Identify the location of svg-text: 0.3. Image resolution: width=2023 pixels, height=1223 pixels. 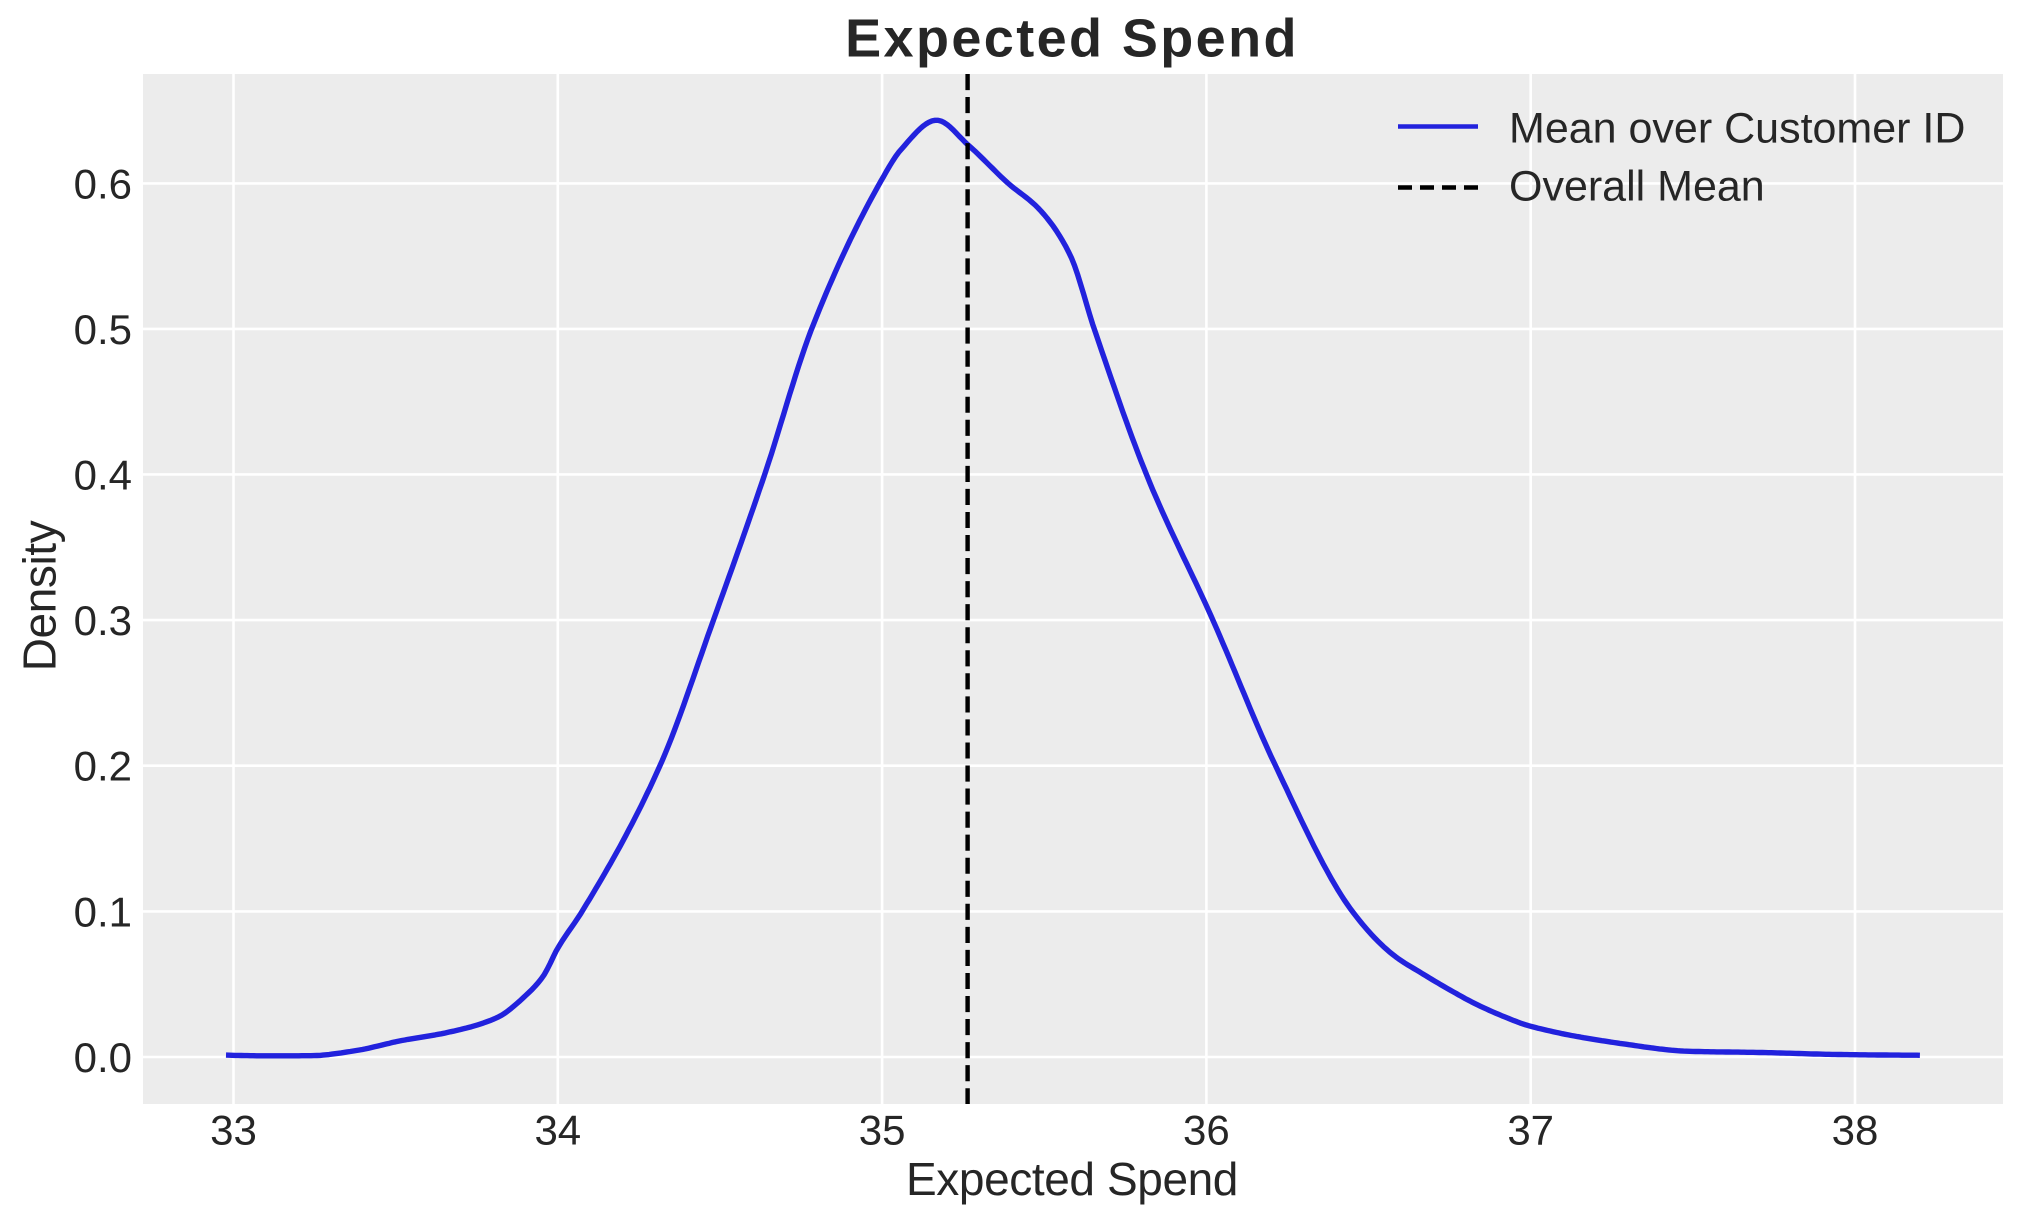
(103, 620).